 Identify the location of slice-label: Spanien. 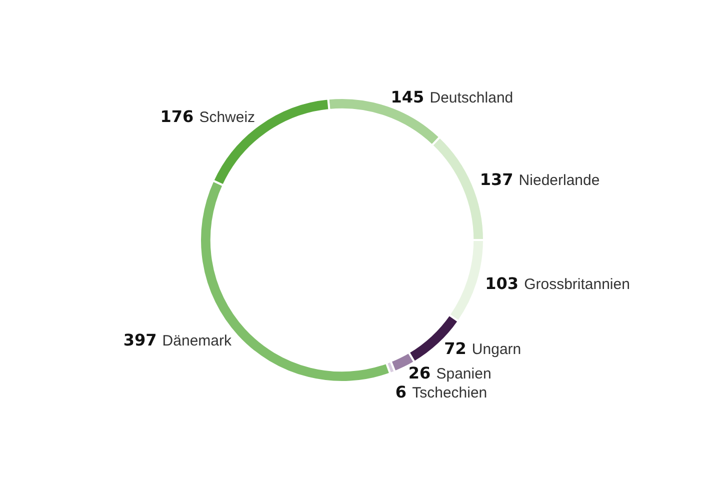
(464, 374).